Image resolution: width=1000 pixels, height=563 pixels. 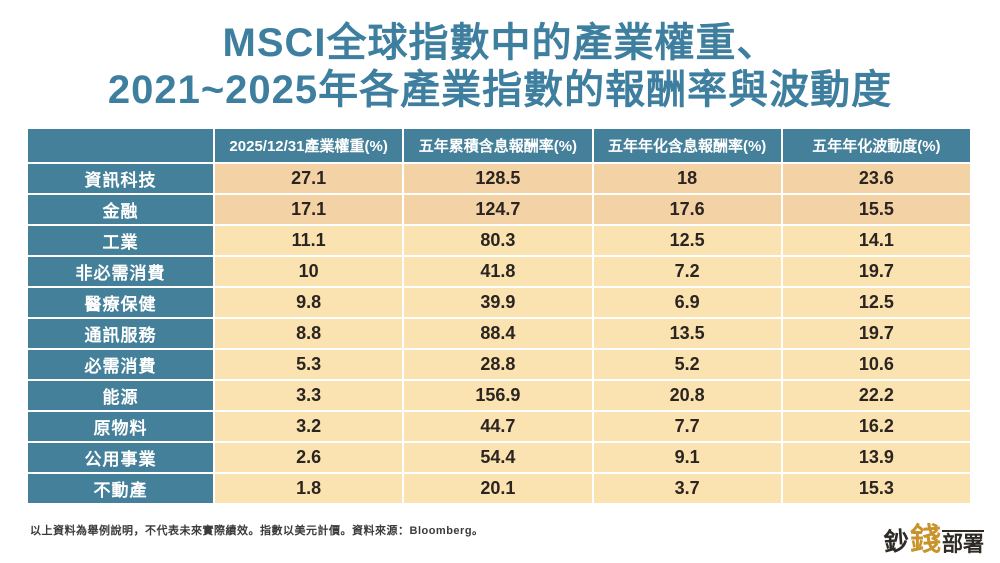 I want to click on corner-header-cell, so click(x=120, y=145).